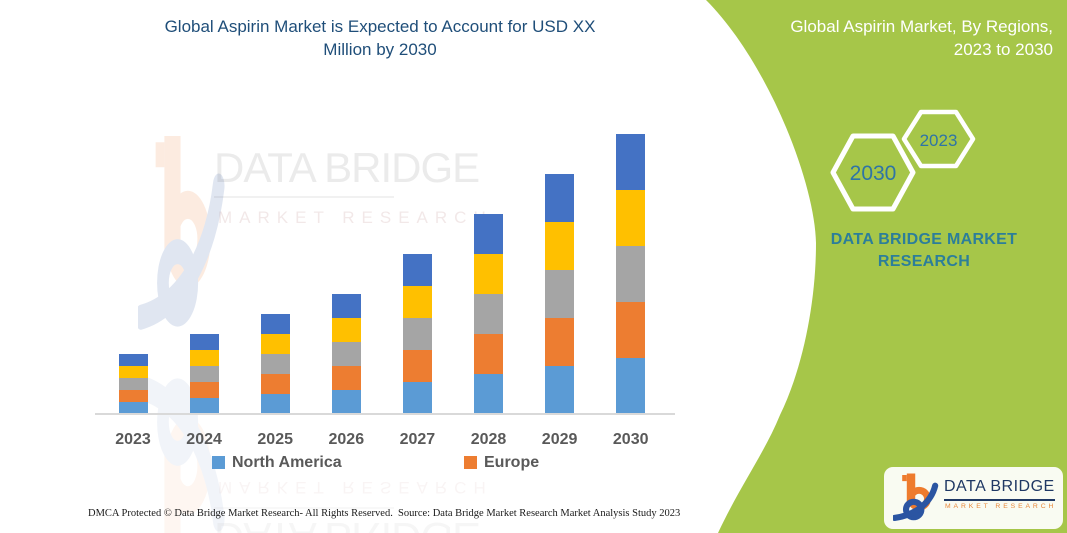 This screenshot has width=1067, height=533. I want to click on hexagon-2023-icon, so click(938, 139).